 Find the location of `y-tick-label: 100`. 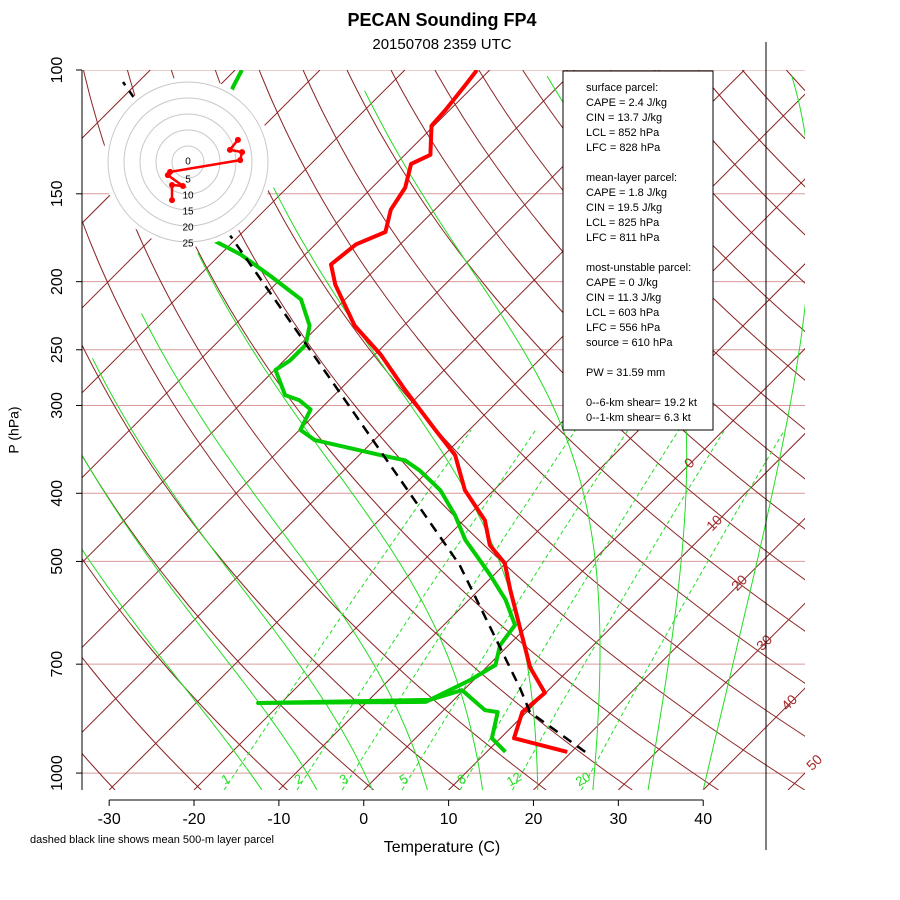

y-tick-label: 100 is located at coordinates (57, 70).